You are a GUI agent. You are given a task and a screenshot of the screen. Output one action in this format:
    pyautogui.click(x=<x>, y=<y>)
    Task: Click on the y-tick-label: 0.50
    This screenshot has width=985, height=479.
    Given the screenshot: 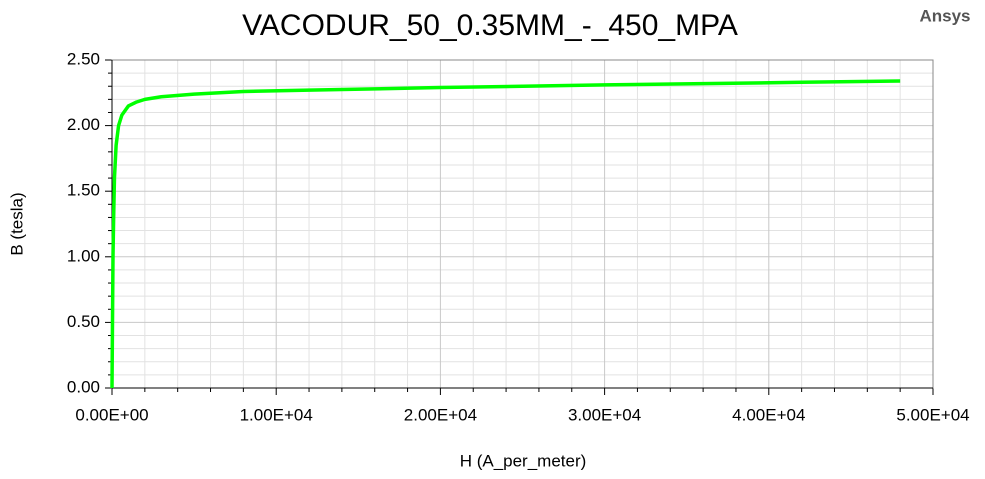 What is the action you would take?
    pyautogui.click(x=83, y=321)
    